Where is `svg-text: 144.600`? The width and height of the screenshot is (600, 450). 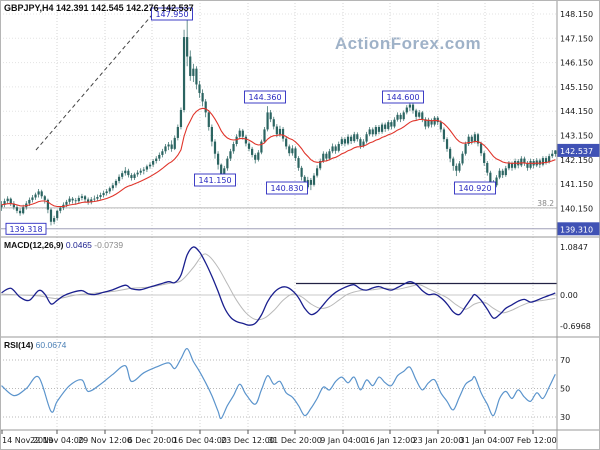
svg-text: 144.600 is located at coordinates (402, 97).